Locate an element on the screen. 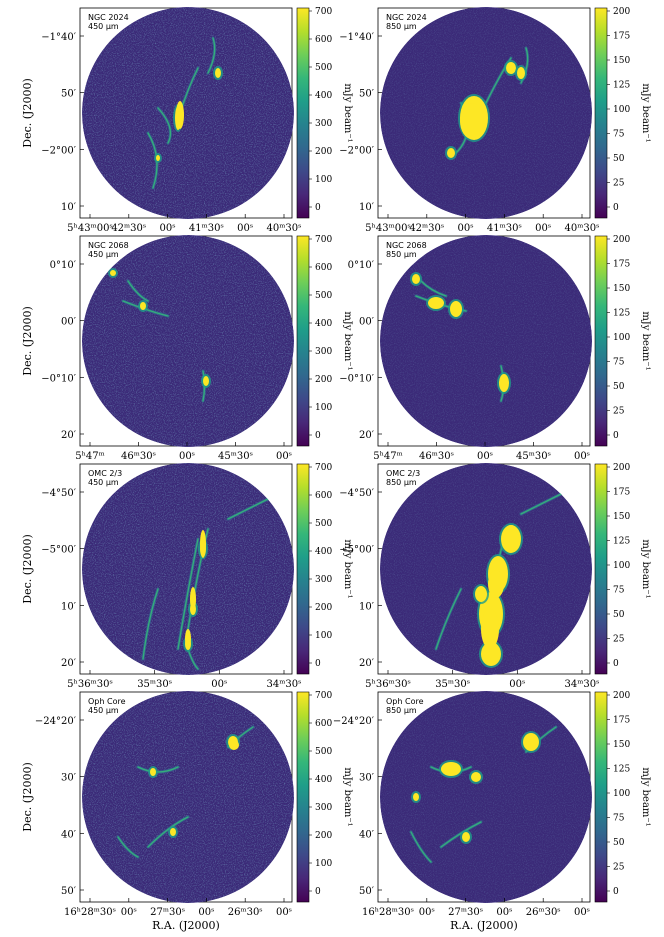  ra-tick-label: 5ʰ43ᵐ00ˢ is located at coordinates (90, 228).